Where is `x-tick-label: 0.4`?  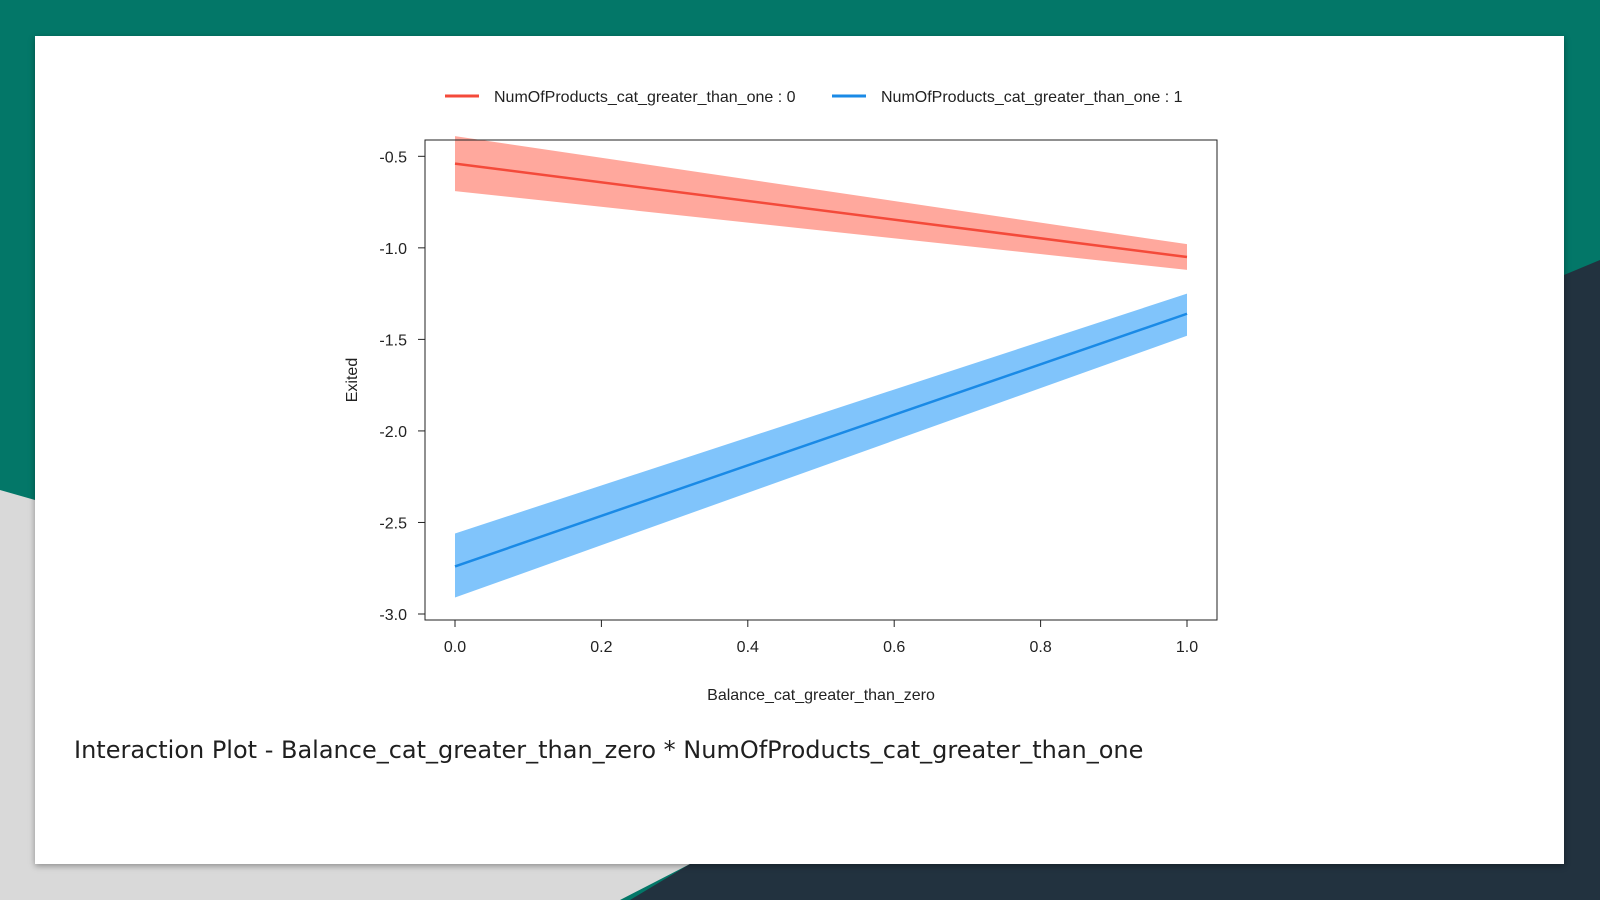
x-tick-label: 0.4 is located at coordinates (748, 647).